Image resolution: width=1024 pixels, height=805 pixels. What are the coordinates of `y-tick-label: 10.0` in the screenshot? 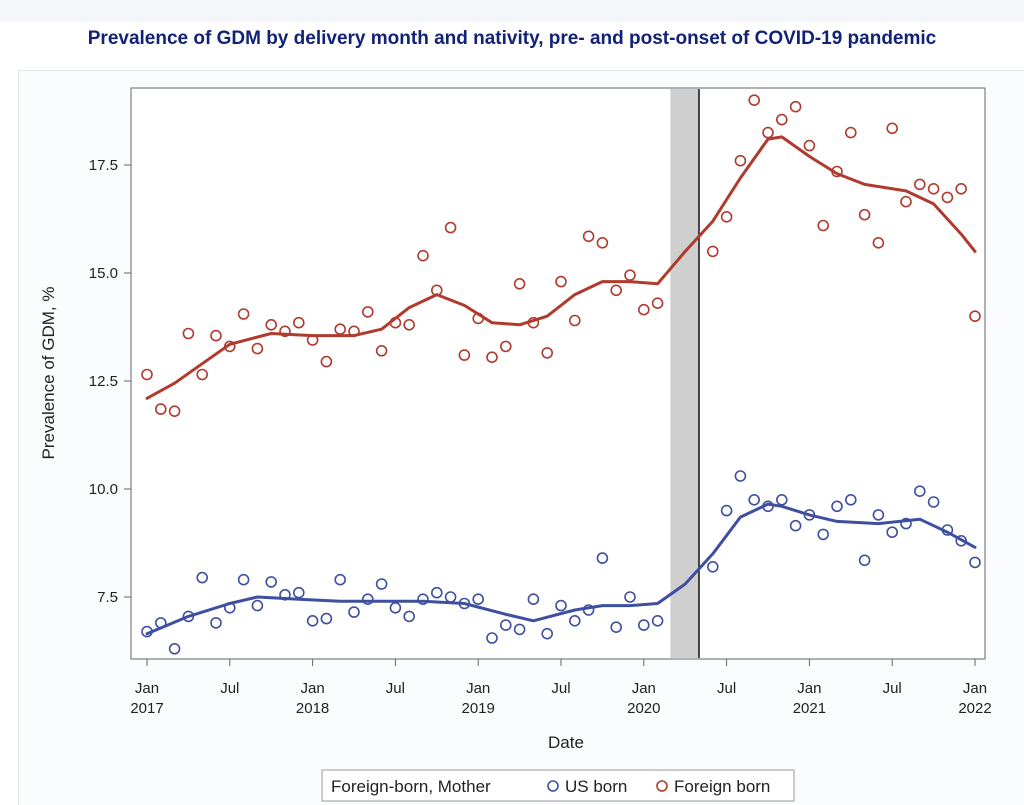 It's located at (103, 489).